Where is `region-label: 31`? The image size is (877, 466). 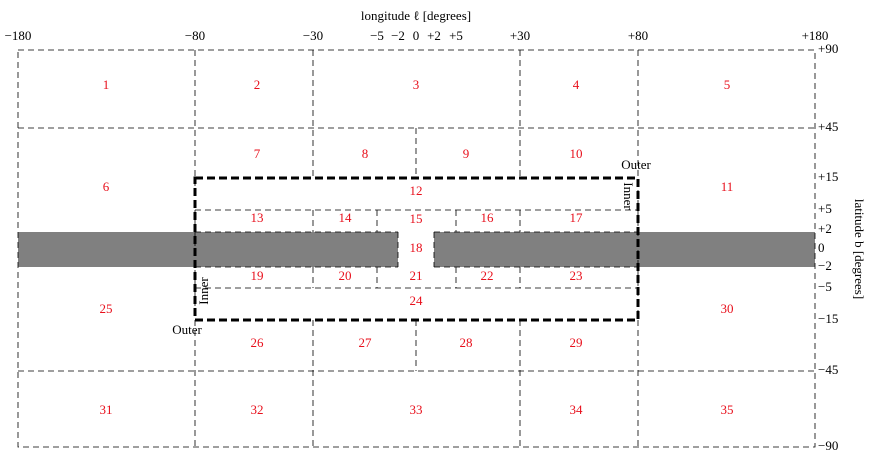
region-label: 31 is located at coordinates (106, 409).